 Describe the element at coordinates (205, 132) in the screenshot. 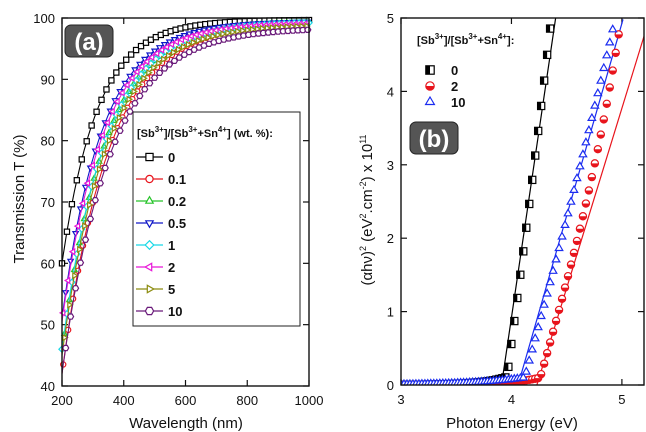

I see `panel-a-legend-title: [Sb3+]/[Sb3++Sn4+] (wt. %):` at that location.